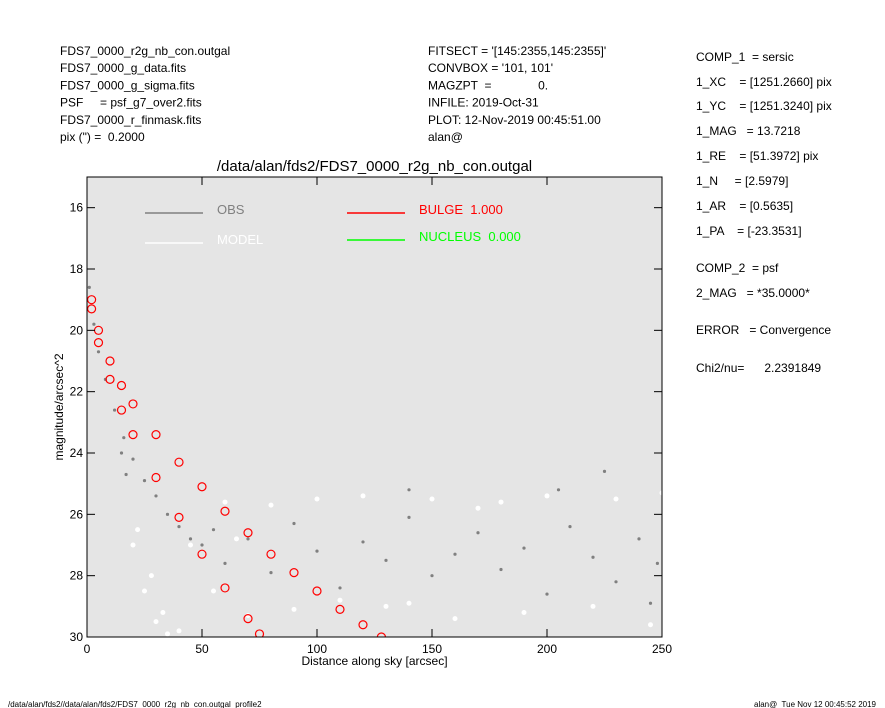  I want to click on y-tick-label: 24, so click(77, 453).